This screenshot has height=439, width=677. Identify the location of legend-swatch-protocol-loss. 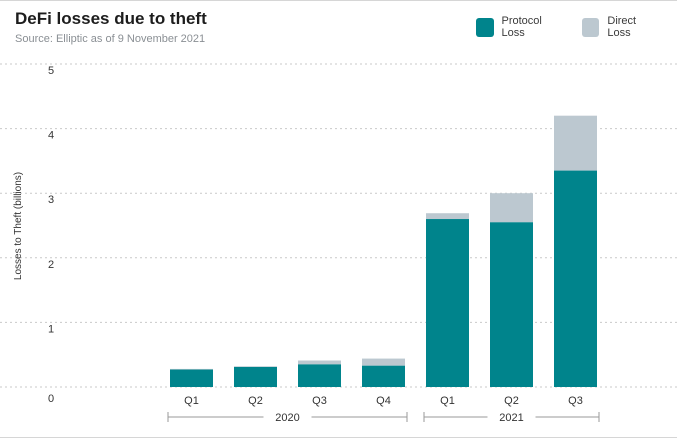
(485, 27).